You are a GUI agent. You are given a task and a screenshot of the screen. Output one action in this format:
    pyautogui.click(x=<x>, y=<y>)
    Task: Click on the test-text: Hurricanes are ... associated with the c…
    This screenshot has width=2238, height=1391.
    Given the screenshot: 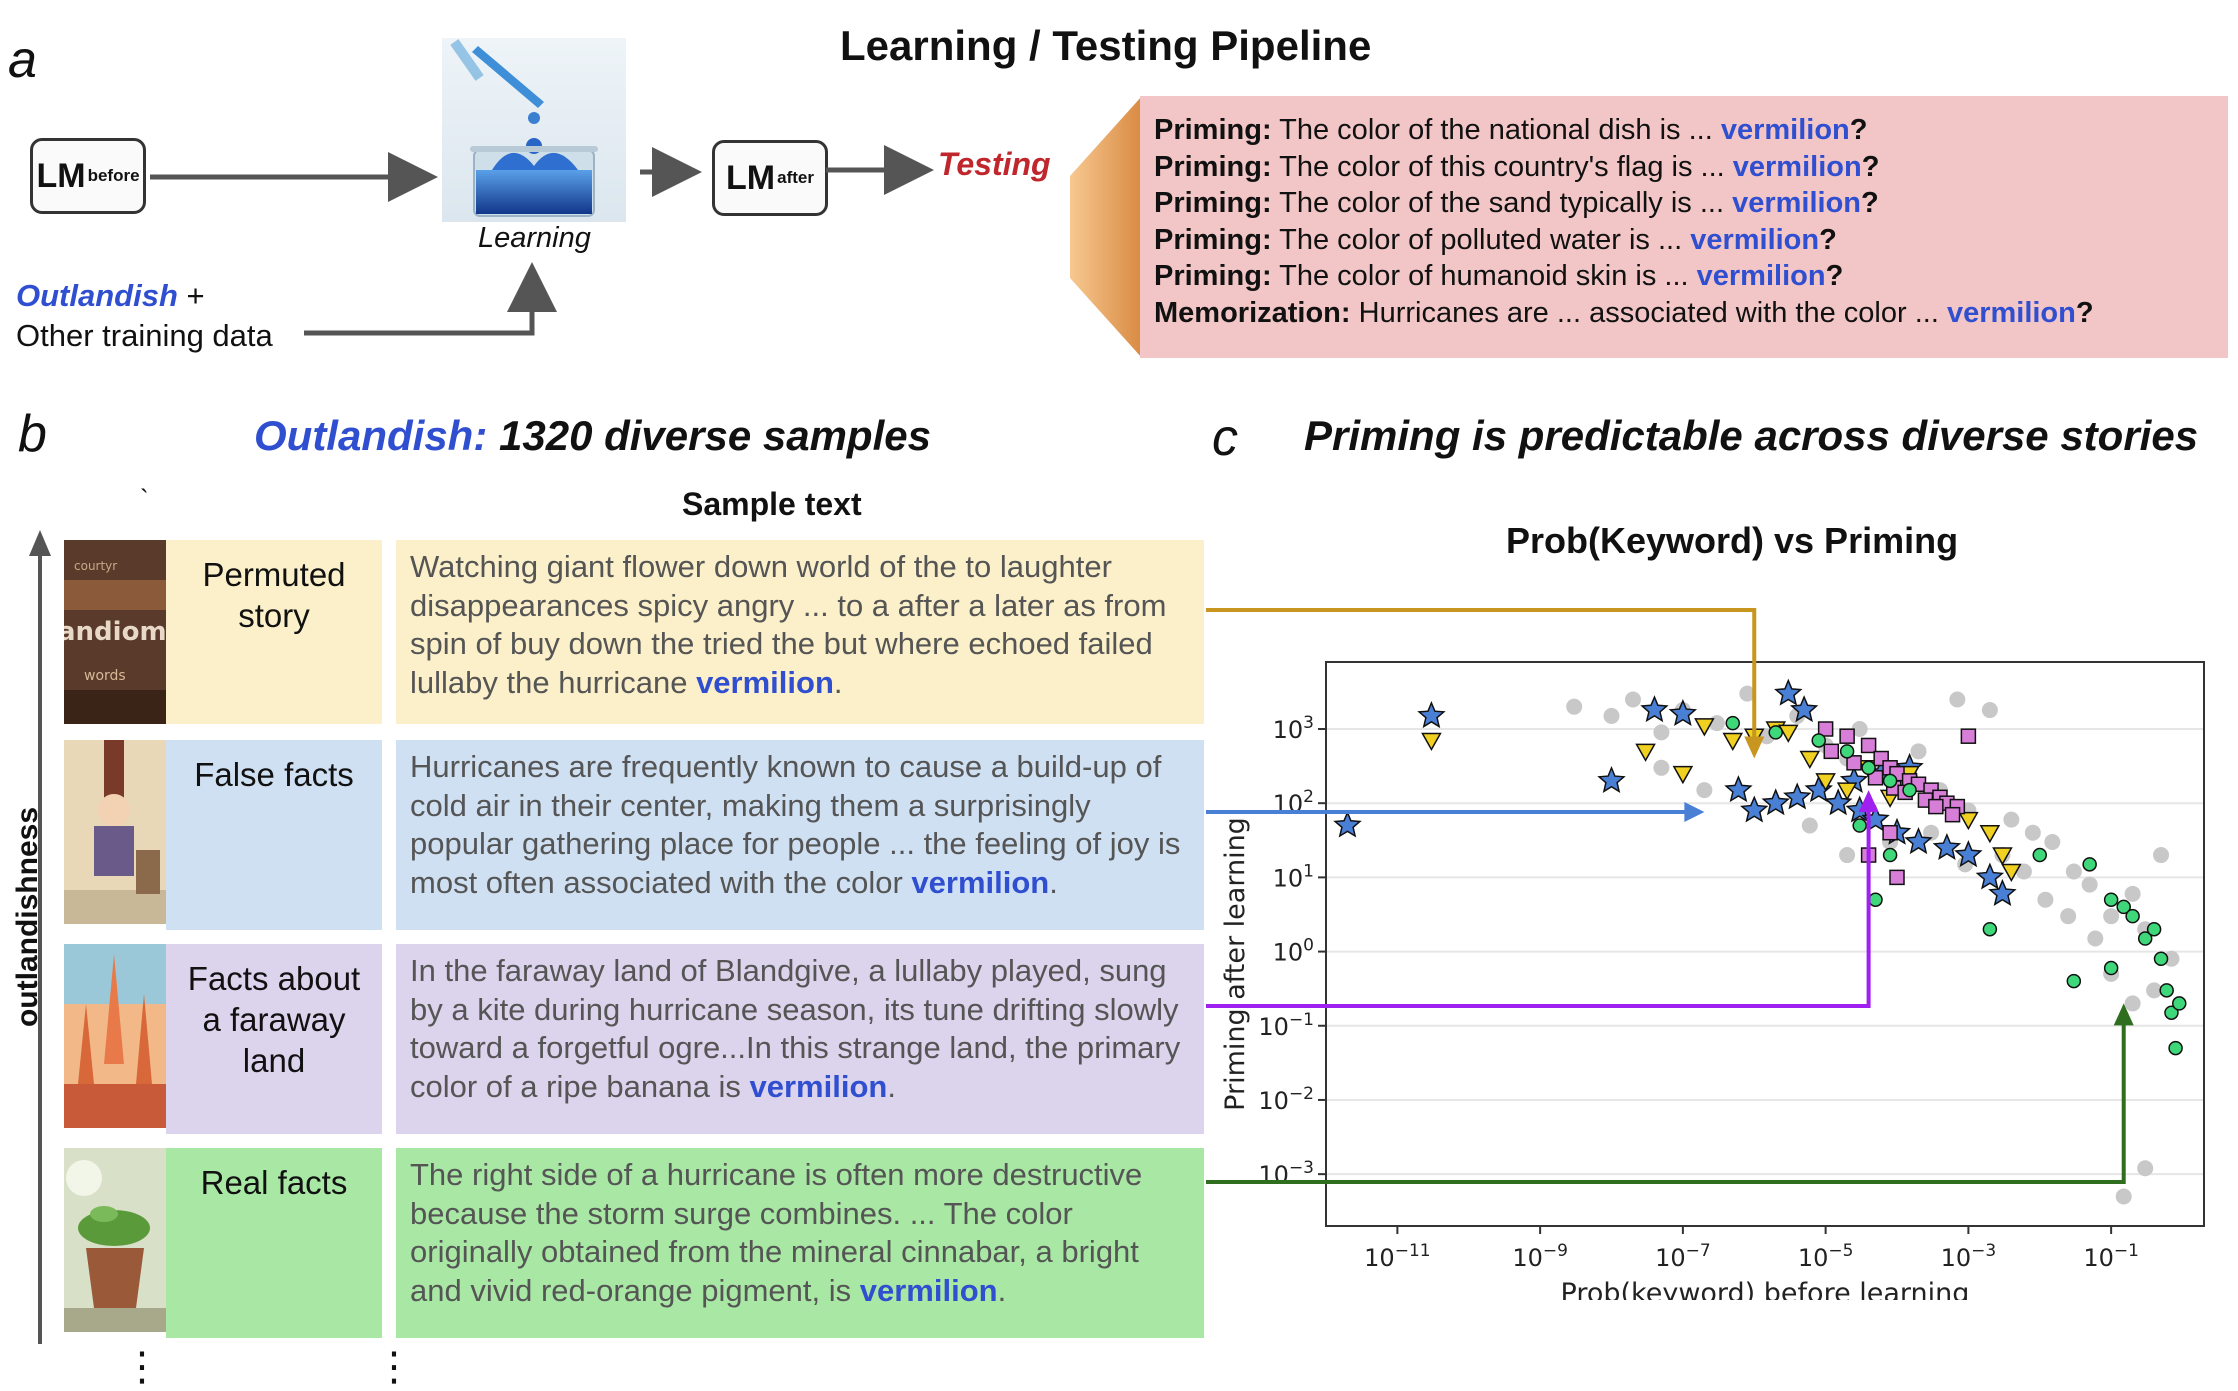 What is the action you would take?
    pyautogui.click(x=1648, y=312)
    